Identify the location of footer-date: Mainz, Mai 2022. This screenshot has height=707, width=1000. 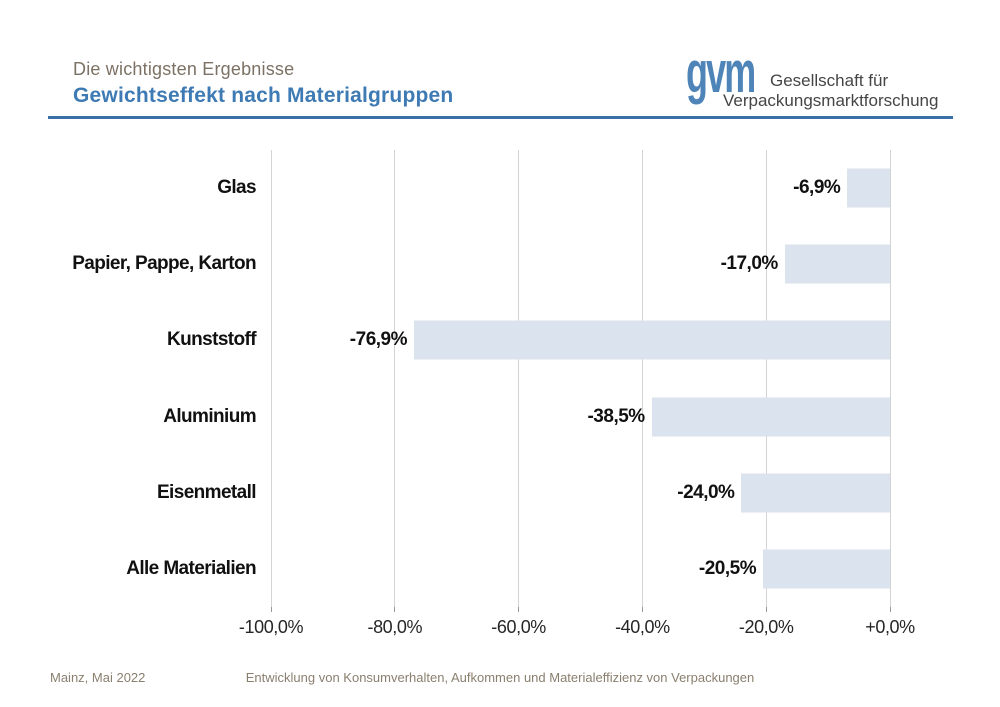
(98, 677).